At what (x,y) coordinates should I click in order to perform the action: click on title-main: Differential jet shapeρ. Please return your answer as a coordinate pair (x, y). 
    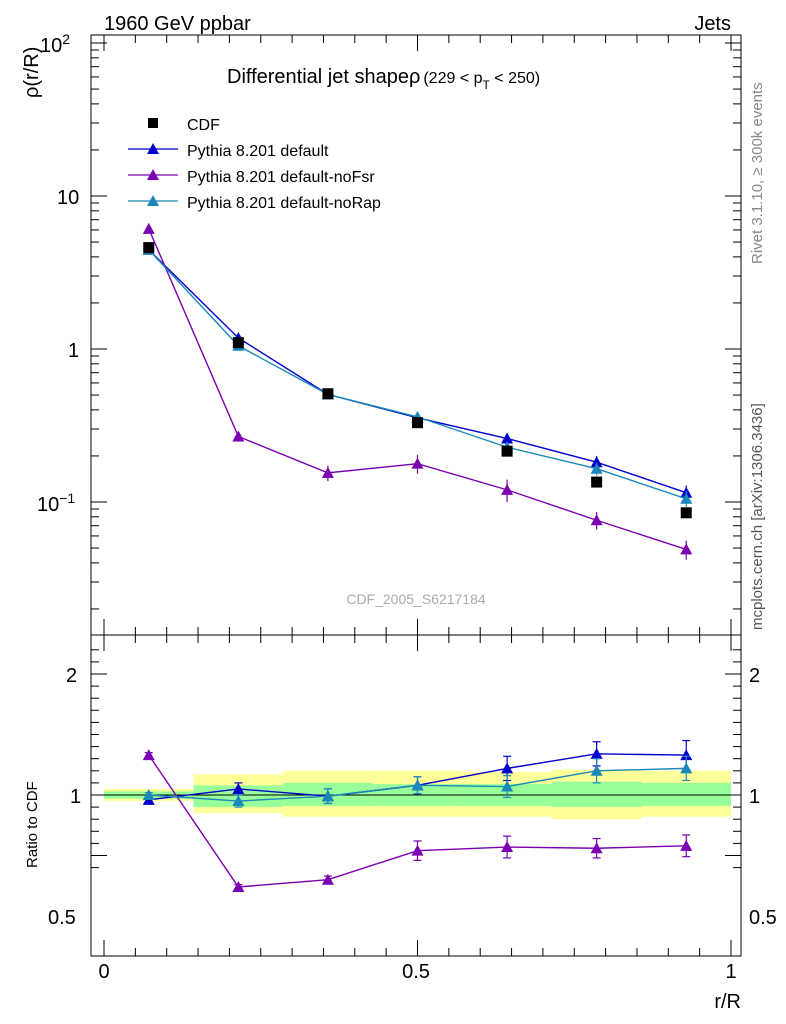
    Looking at the image, I should click on (323, 77).